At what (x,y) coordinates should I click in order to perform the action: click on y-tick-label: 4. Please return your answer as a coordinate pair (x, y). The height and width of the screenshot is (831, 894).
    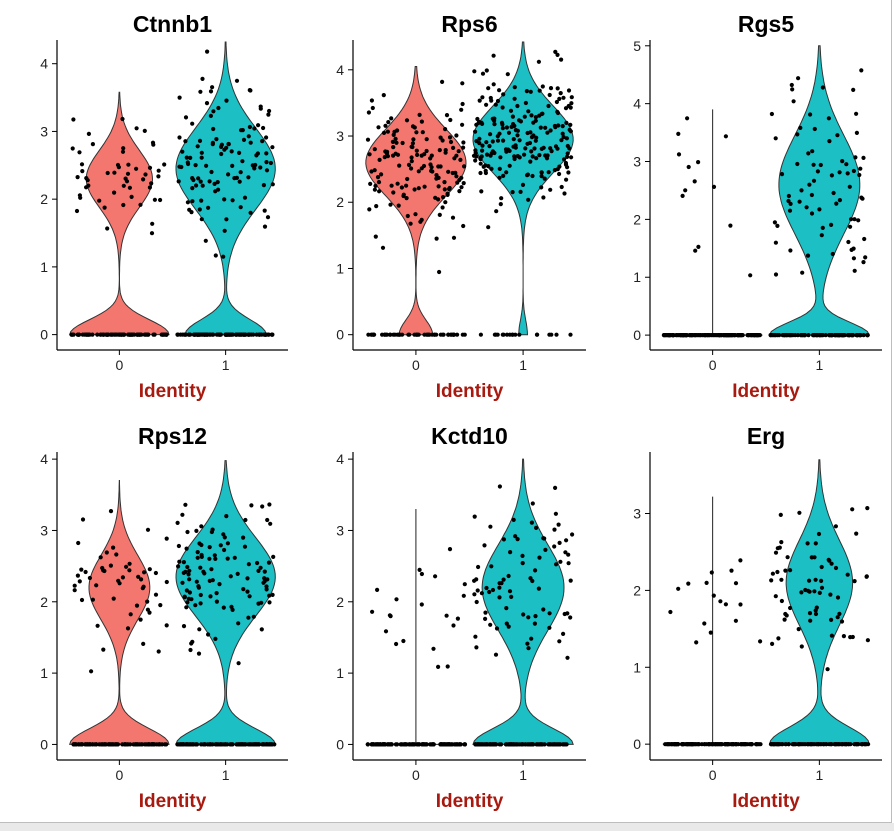
    Looking at the image, I should click on (44, 459).